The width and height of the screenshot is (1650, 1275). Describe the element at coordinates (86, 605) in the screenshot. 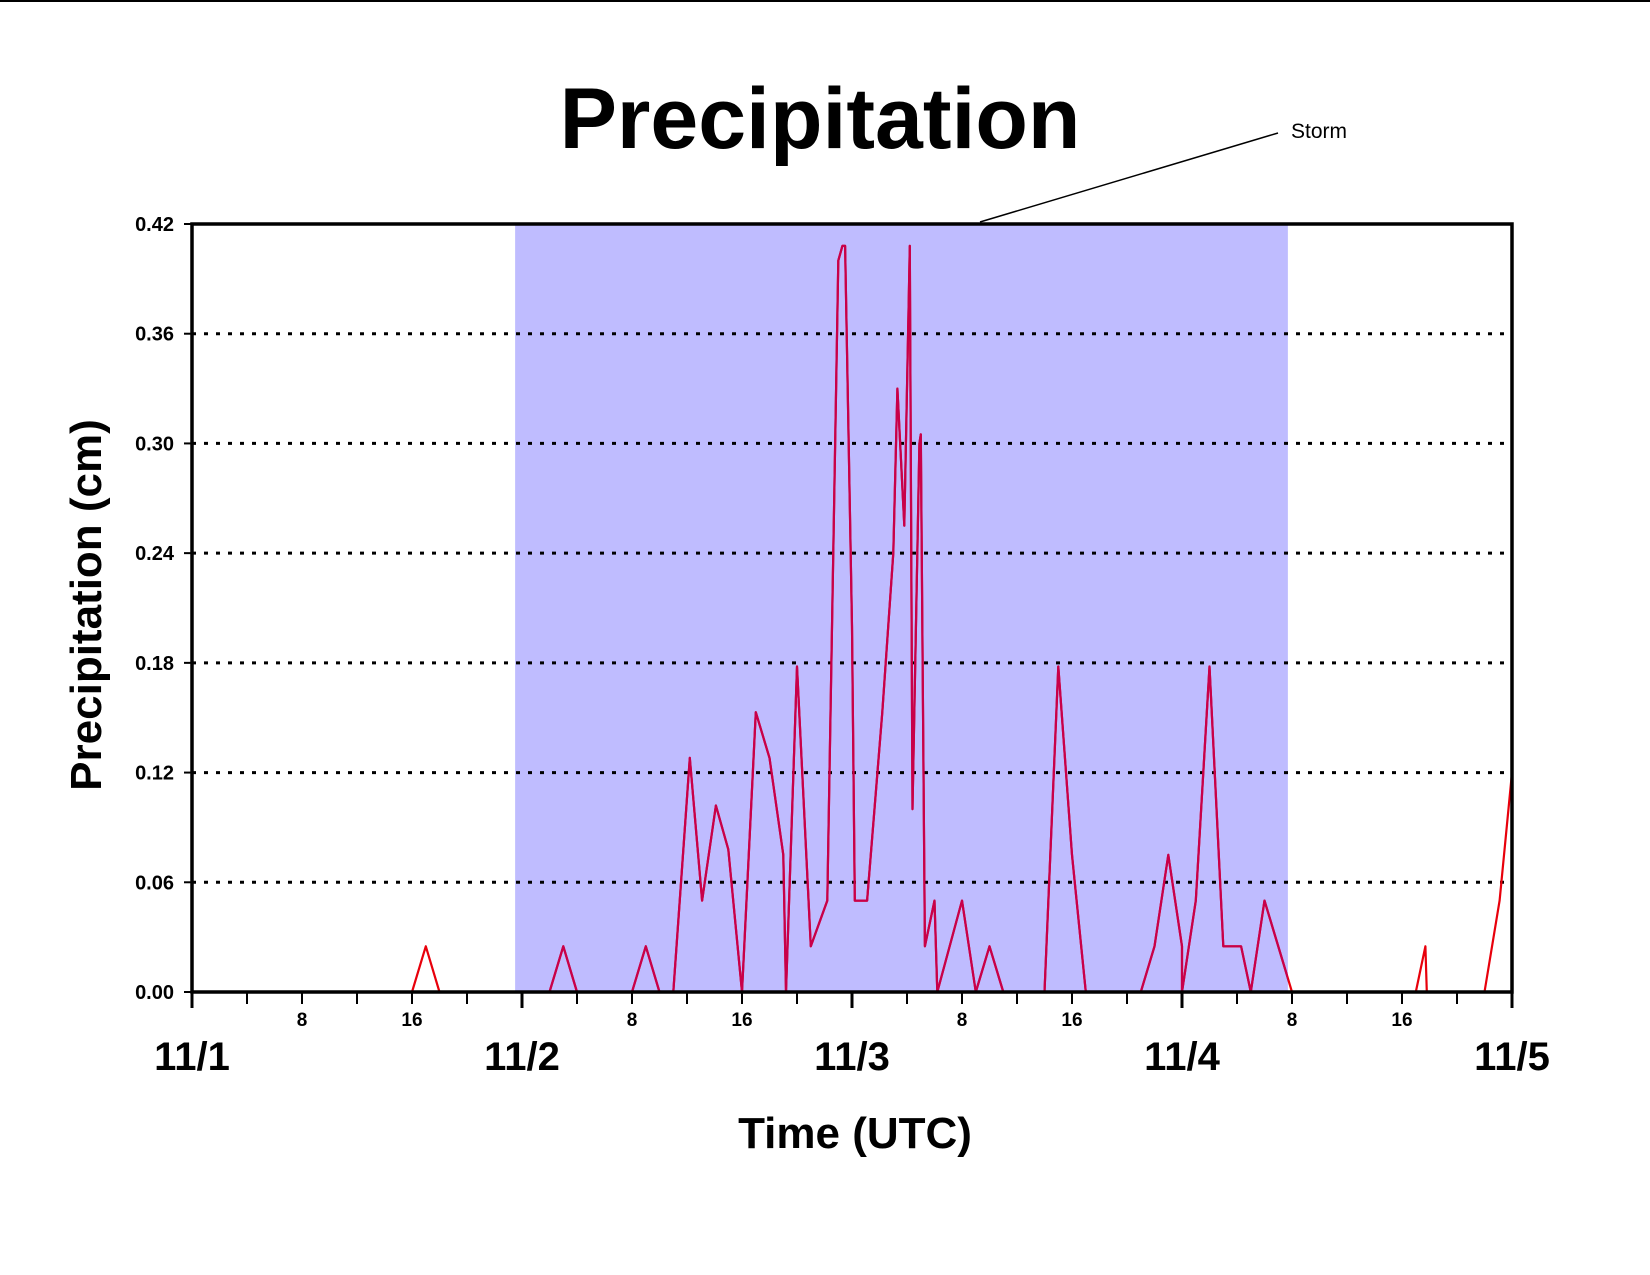

I see `y-axis-title: Precipitation (cm)` at that location.